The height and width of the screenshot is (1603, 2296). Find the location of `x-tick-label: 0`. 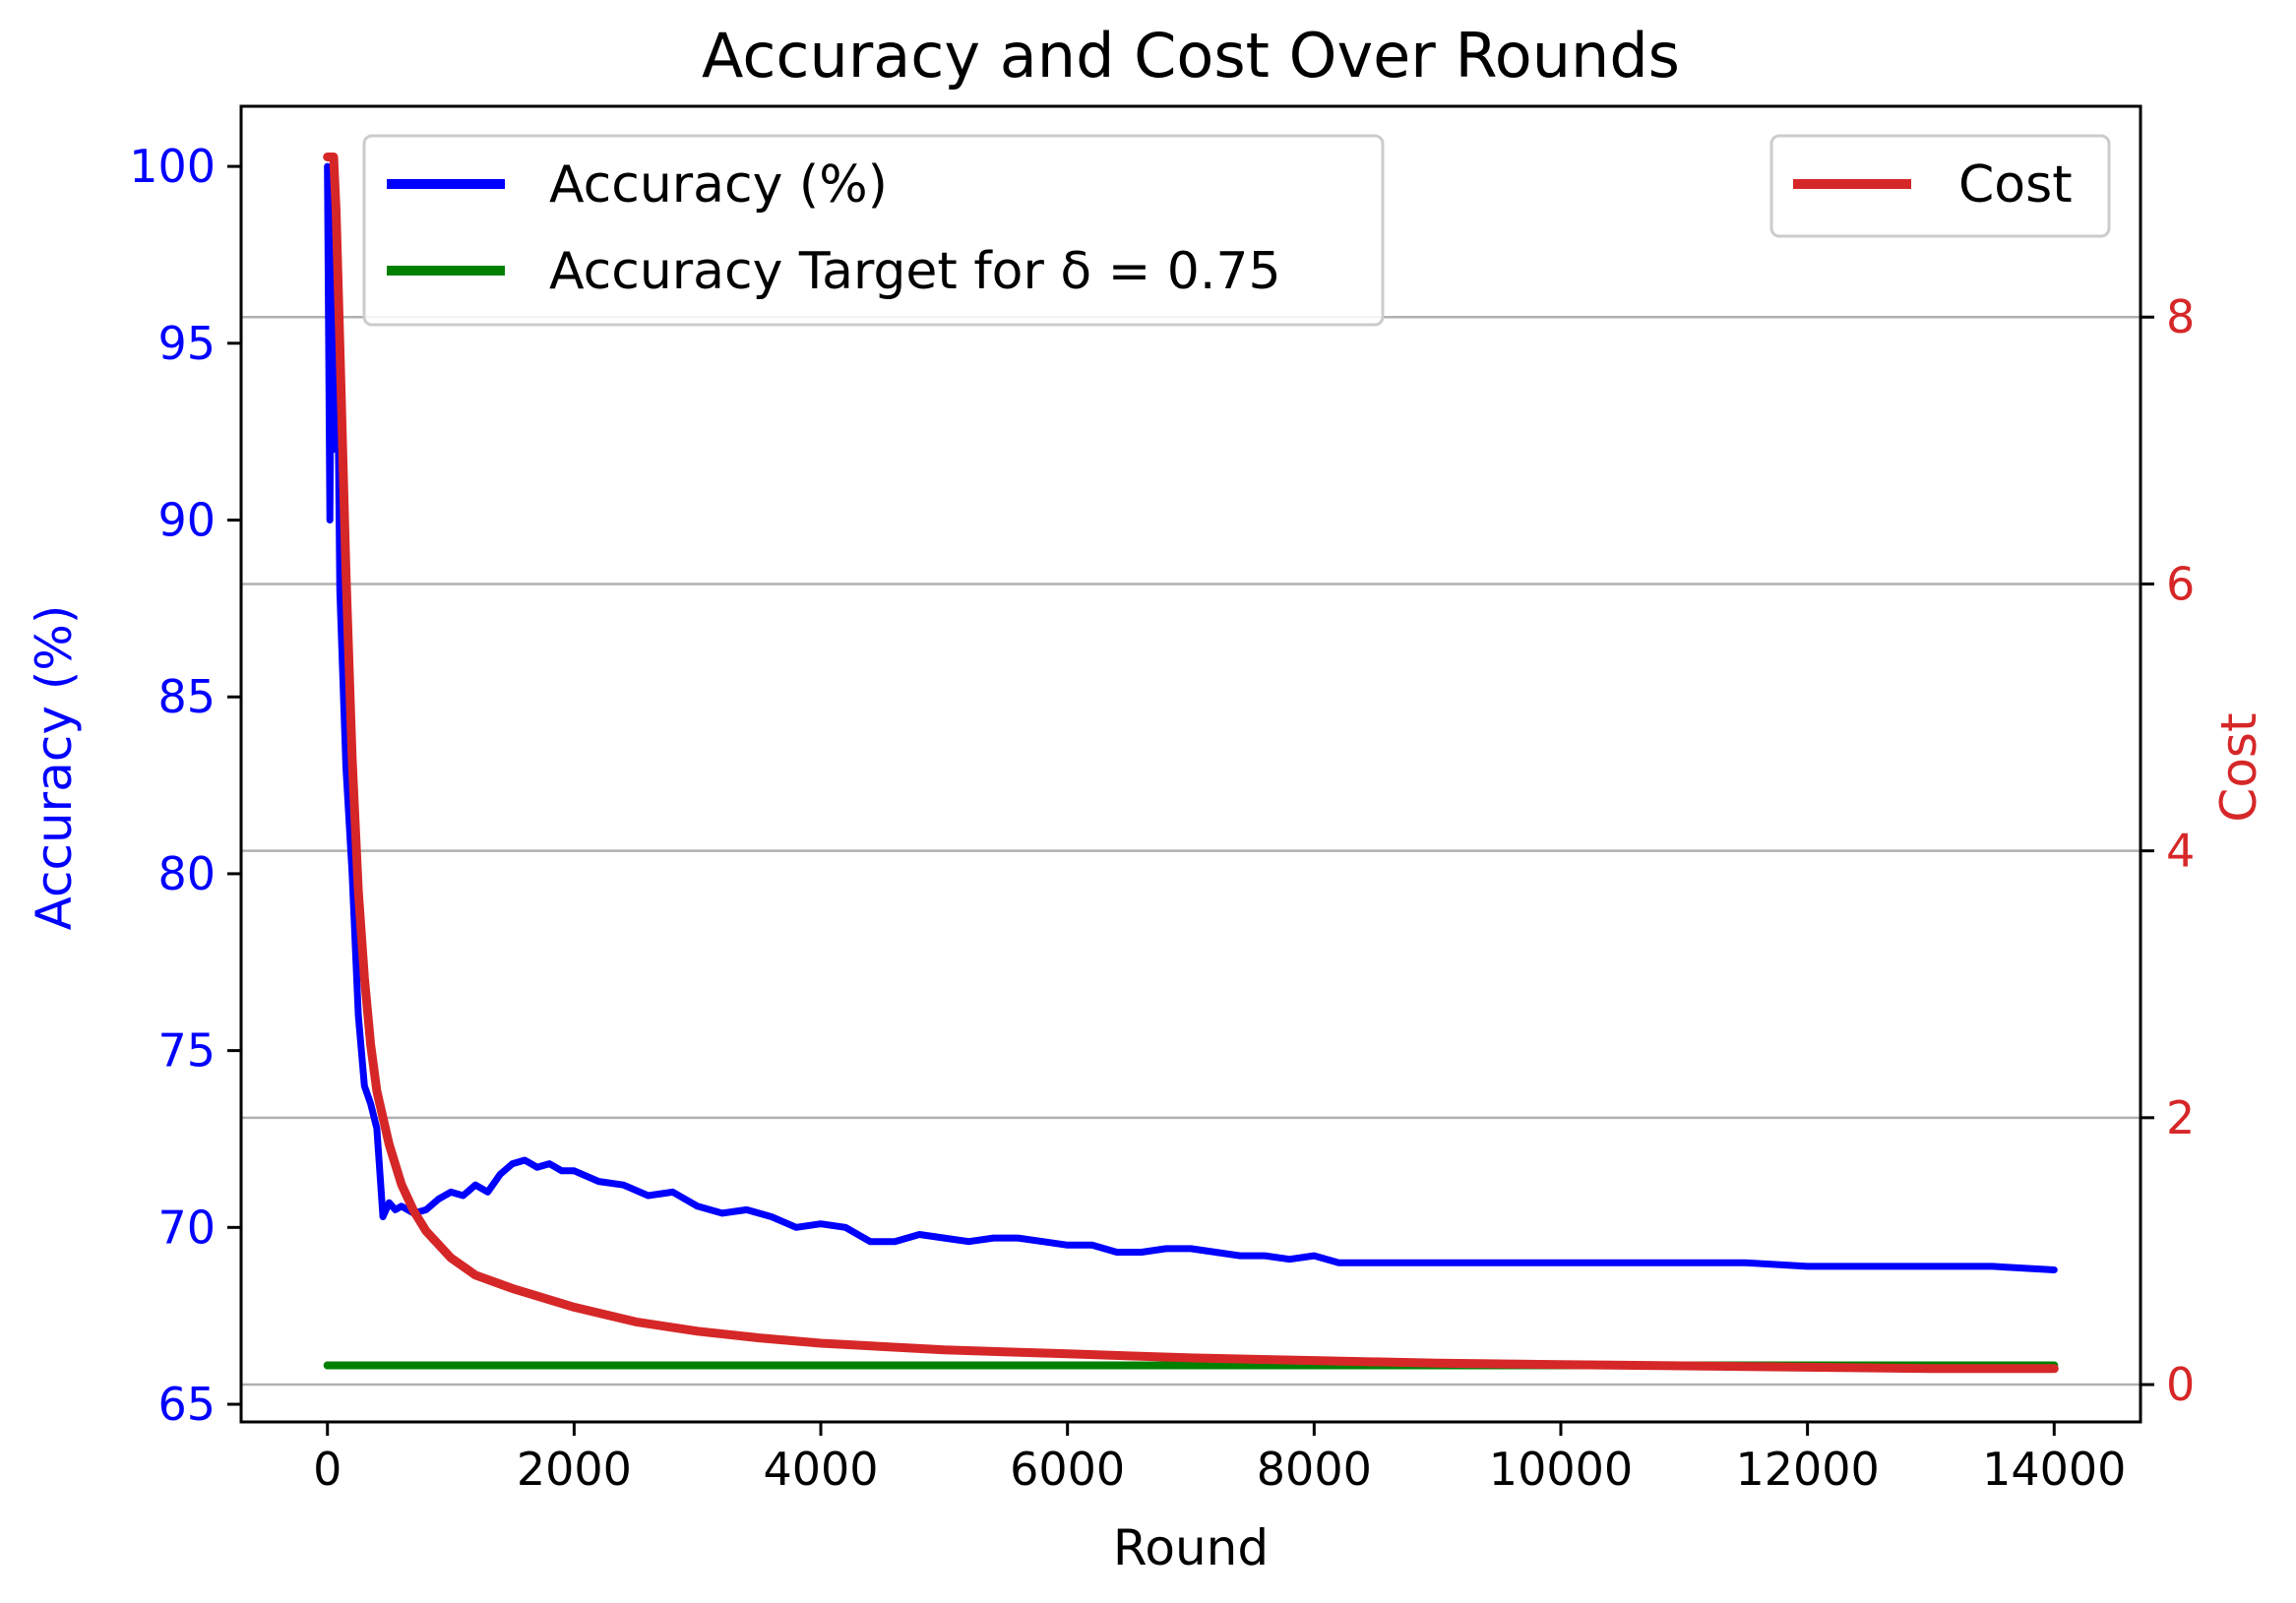

x-tick-label: 0 is located at coordinates (327, 1469).